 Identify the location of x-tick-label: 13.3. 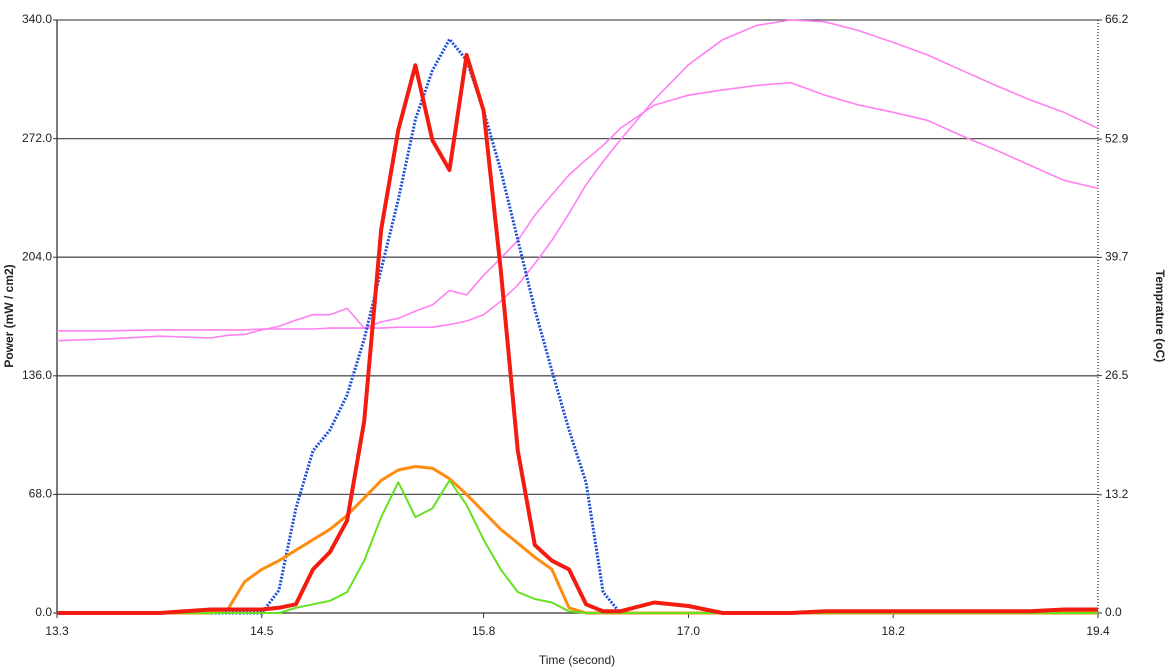
(57, 631).